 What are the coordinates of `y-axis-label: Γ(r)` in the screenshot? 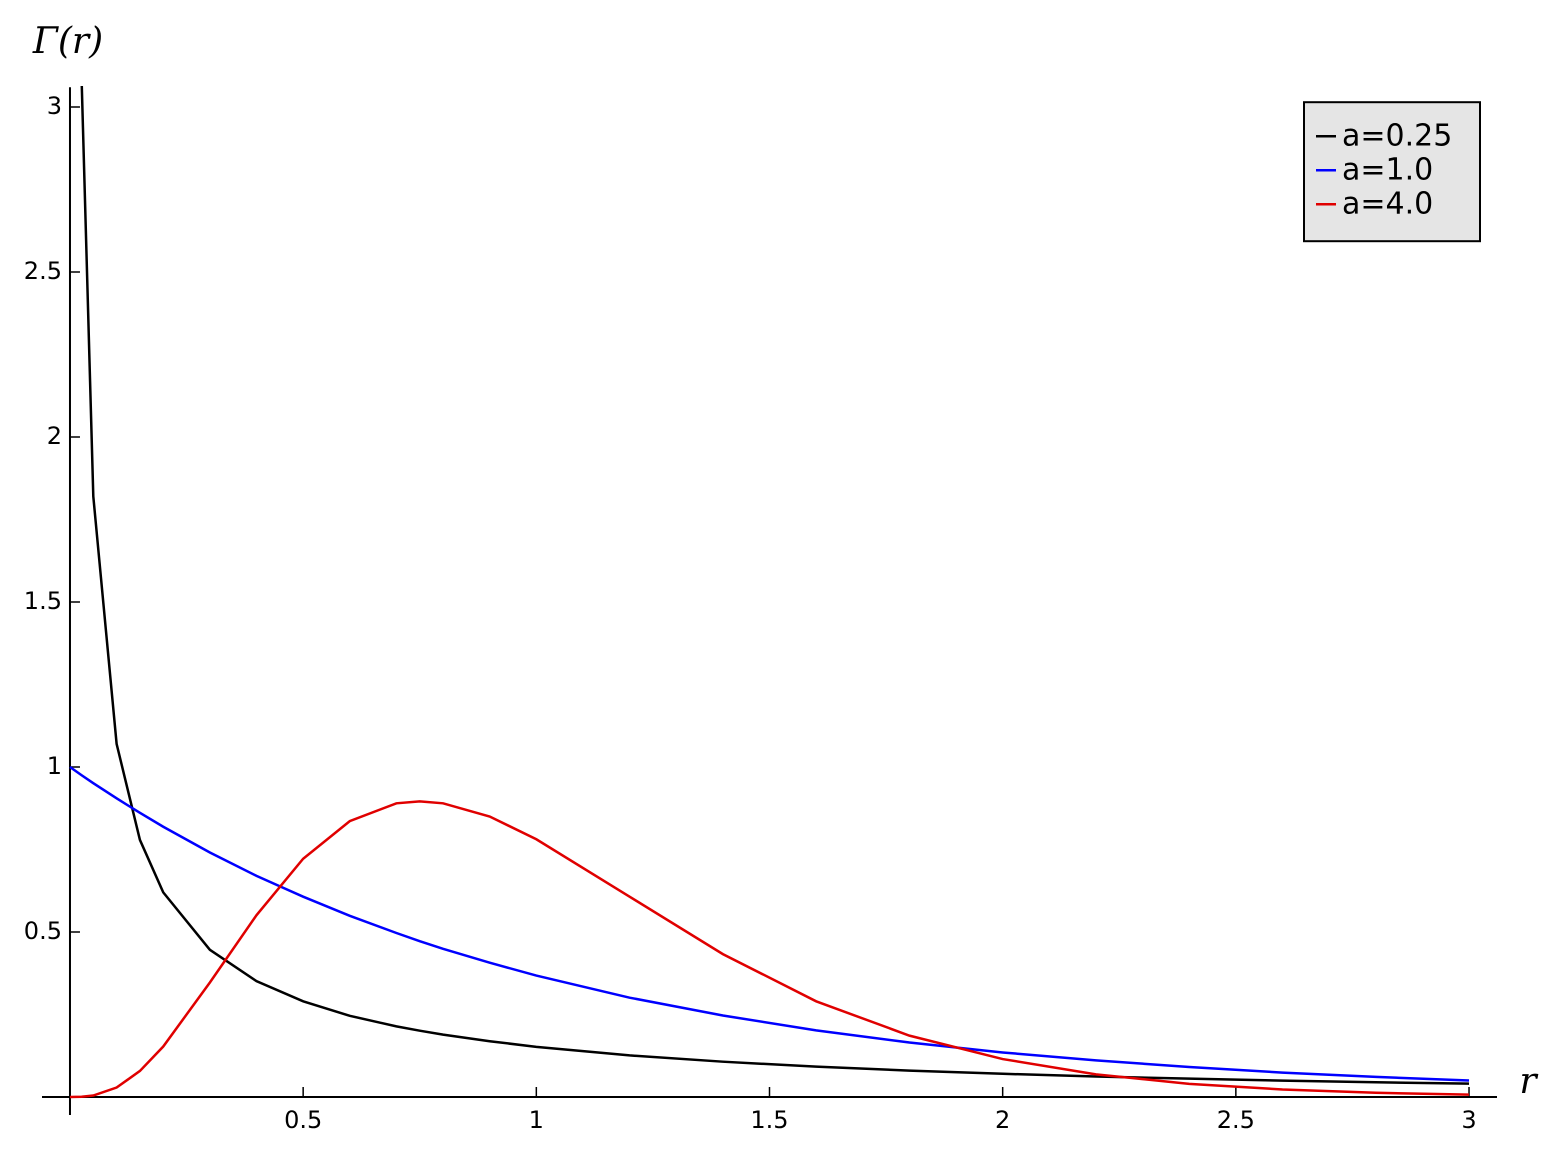 It's located at (67, 41).